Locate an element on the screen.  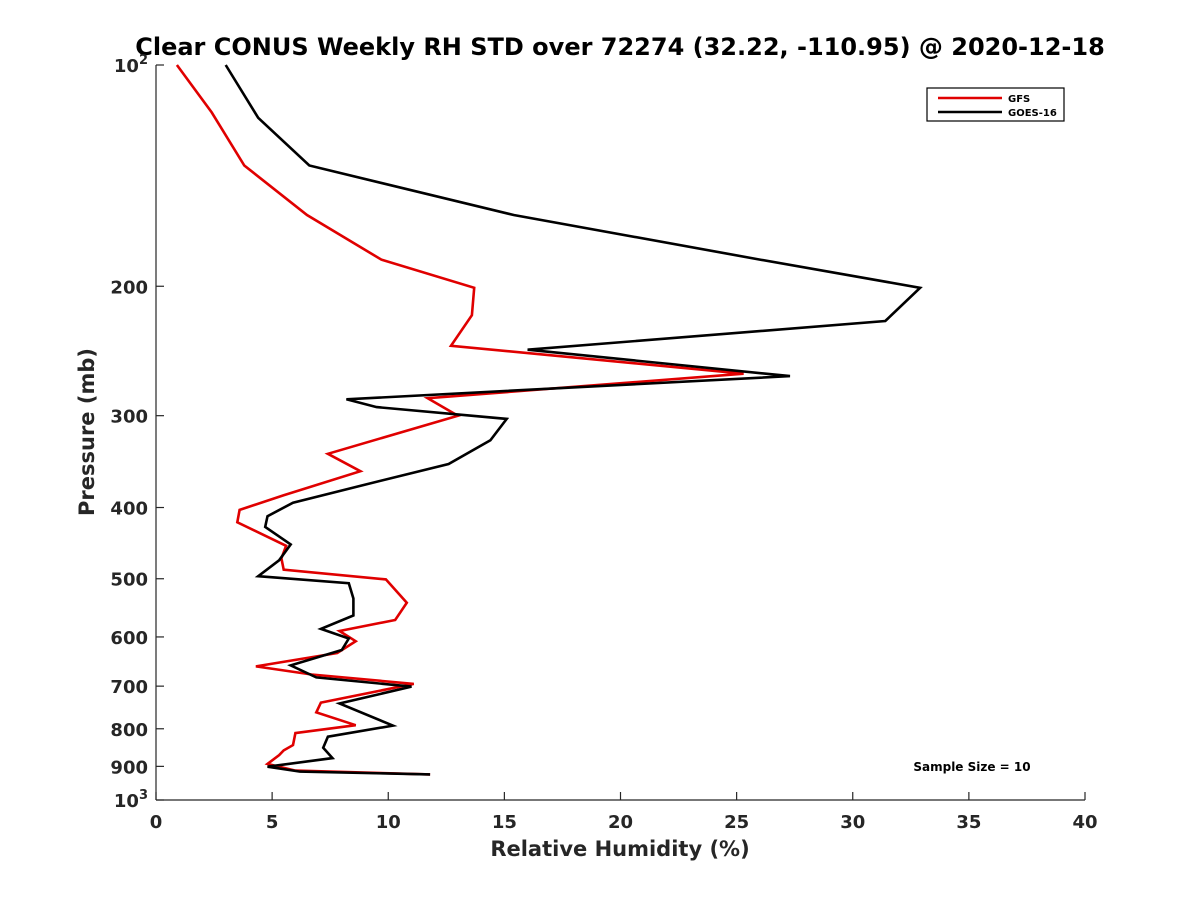
y-tick-label: 600 is located at coordinates (129, 638).